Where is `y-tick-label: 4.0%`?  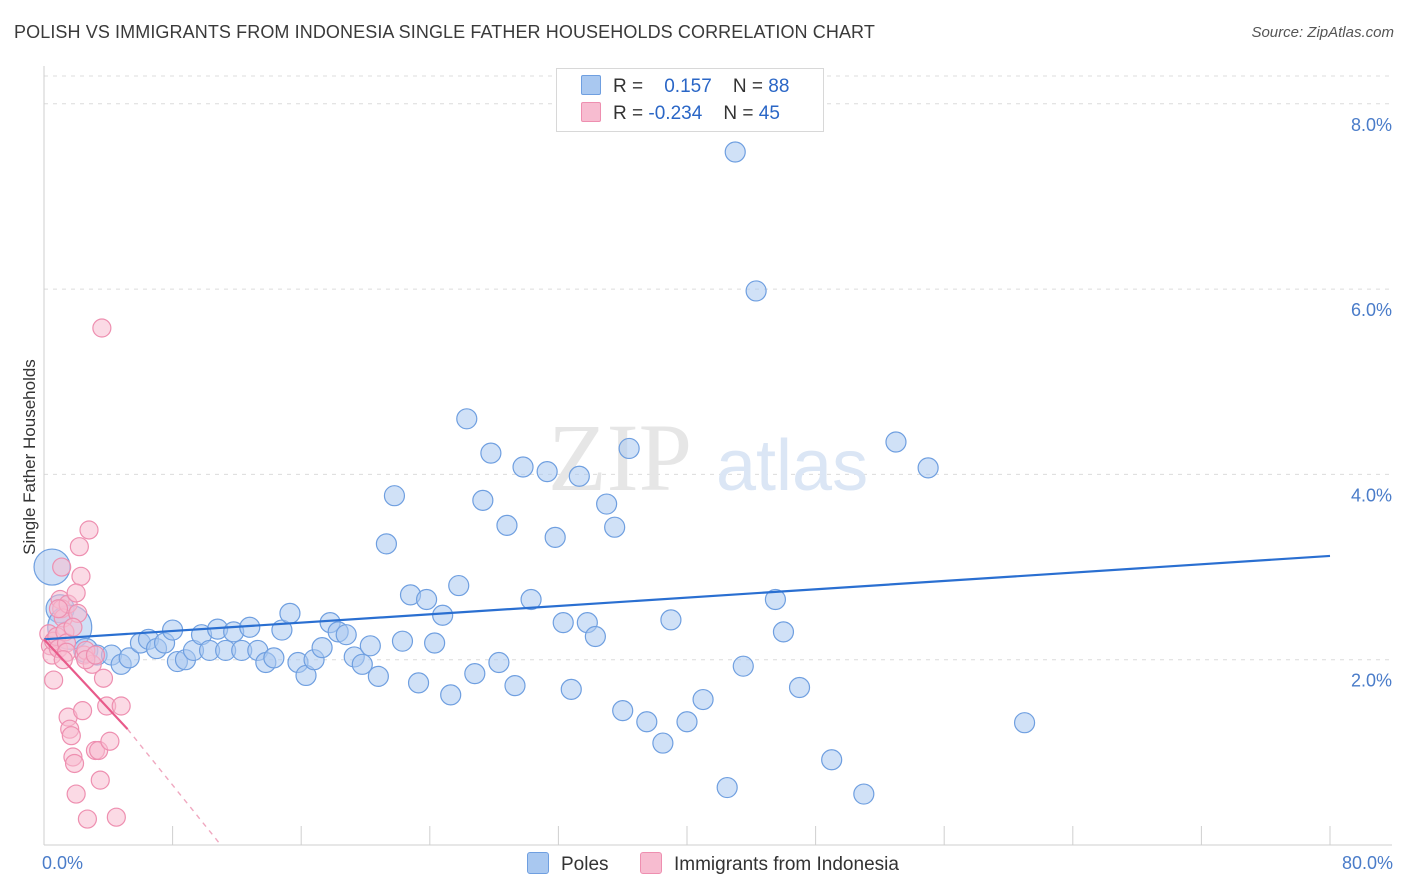
y-tick-label: 4.0% is located at coordinates (1371, 495).